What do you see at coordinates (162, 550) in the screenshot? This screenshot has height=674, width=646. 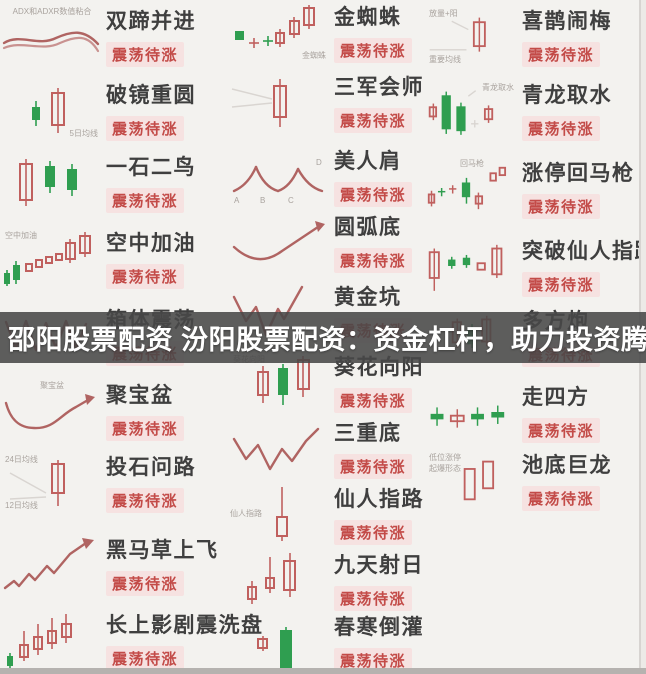 I see `pattern-name: 黑马草上飞` at bounding box center [162, 550].